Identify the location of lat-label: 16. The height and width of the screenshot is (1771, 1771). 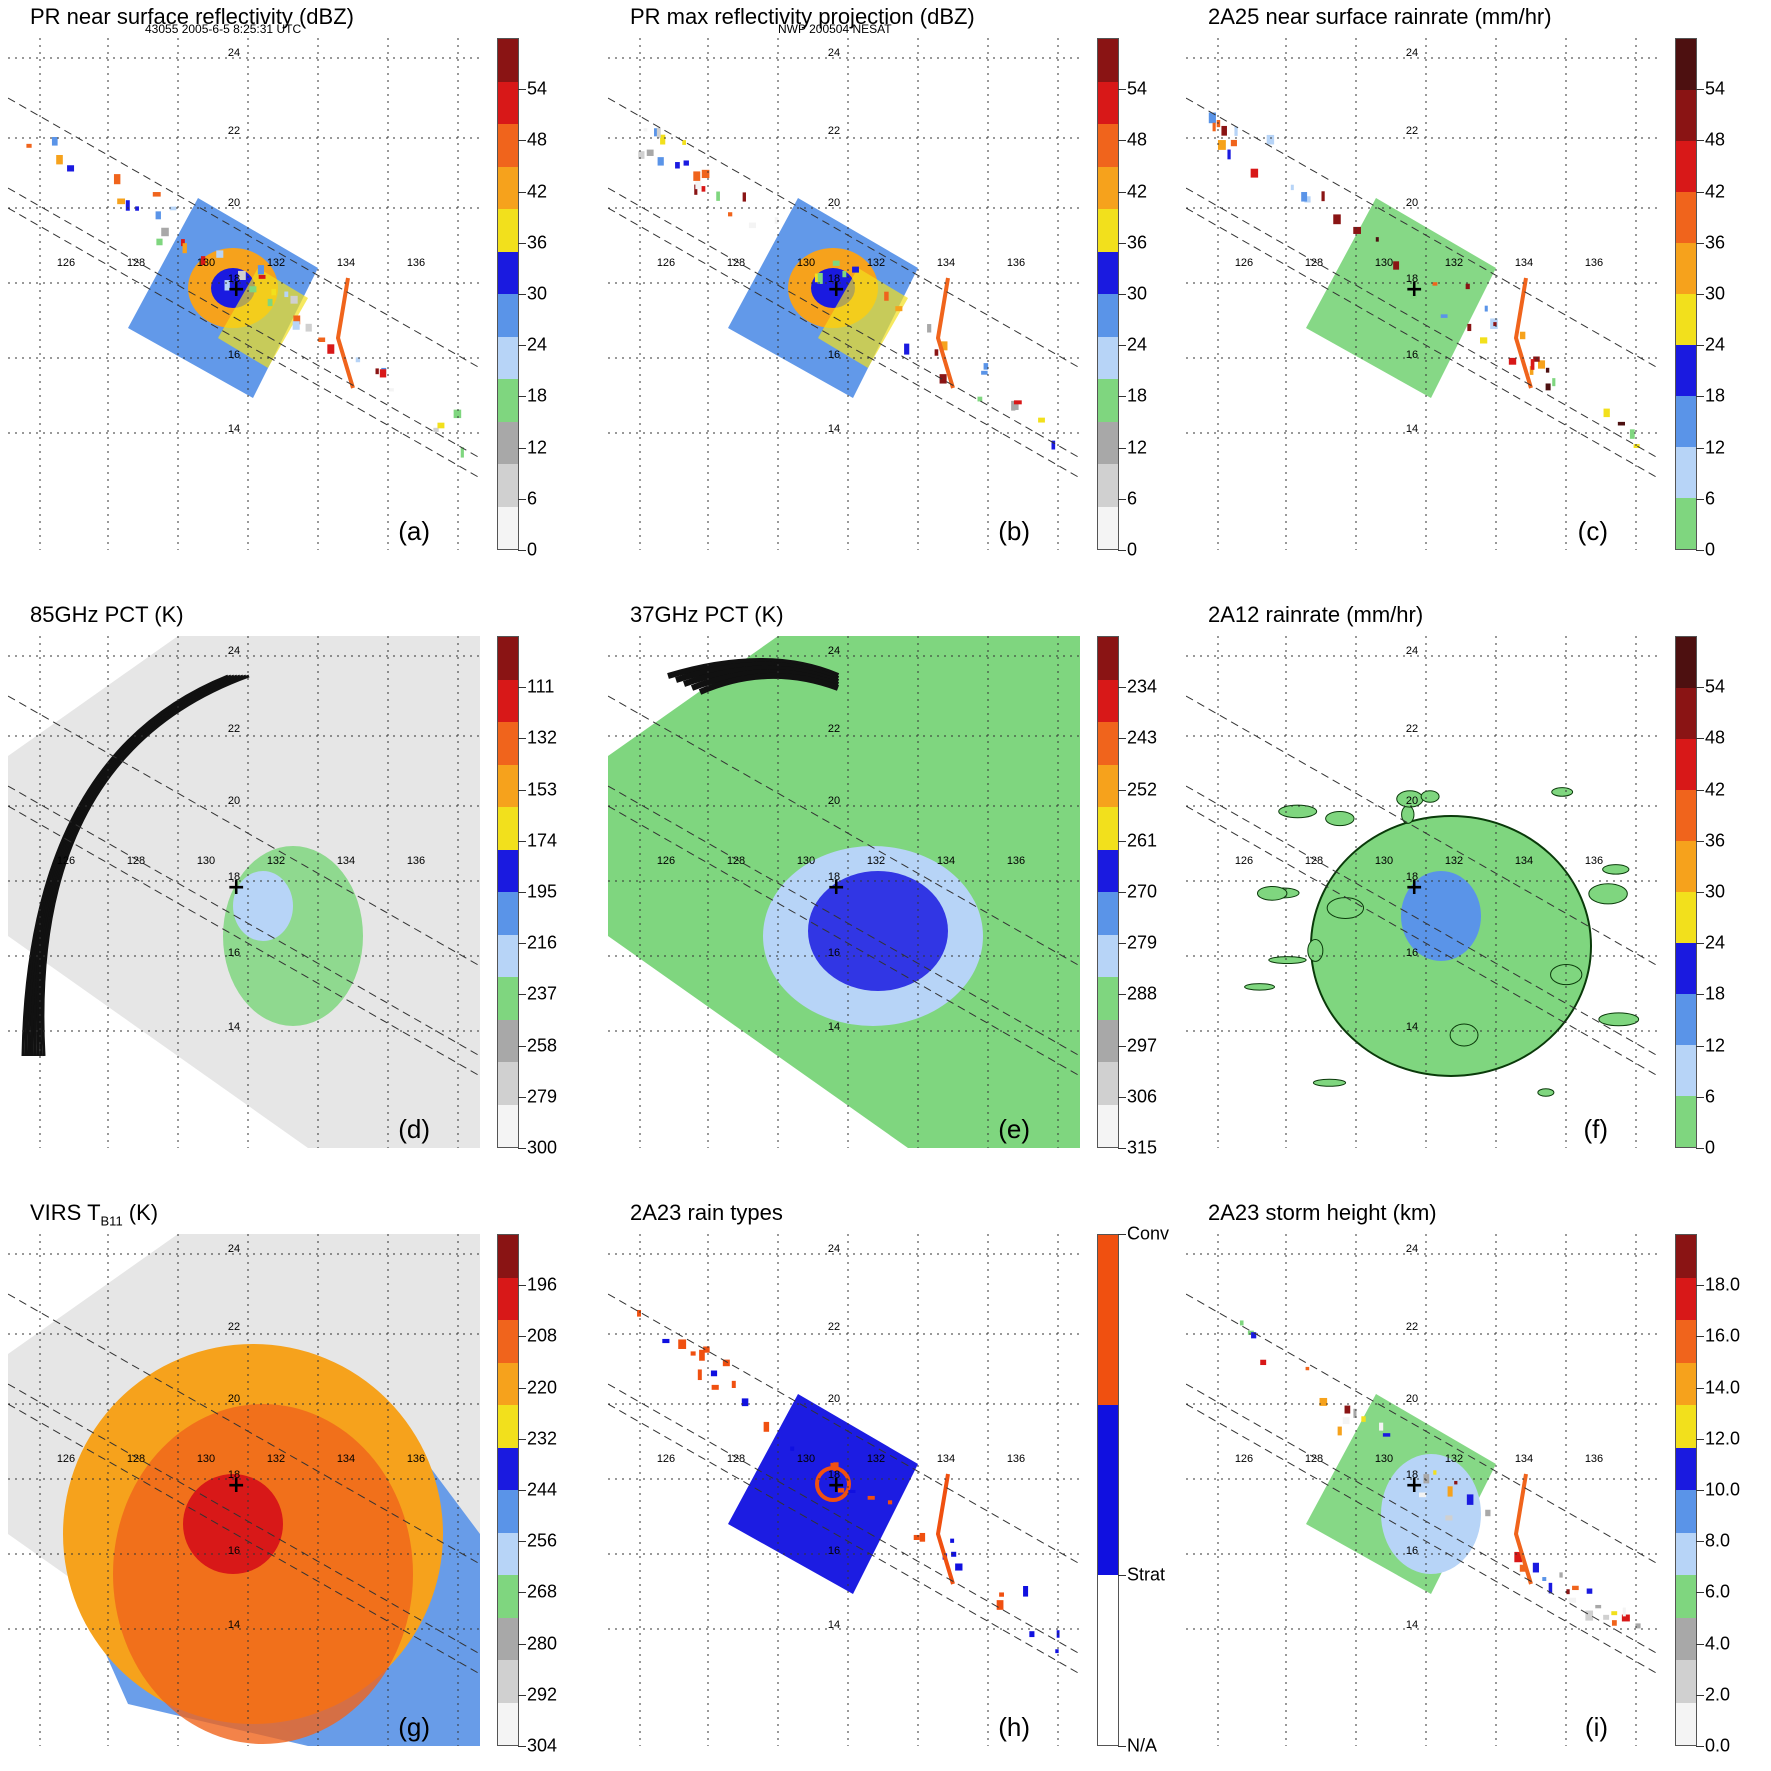
(834, 953).